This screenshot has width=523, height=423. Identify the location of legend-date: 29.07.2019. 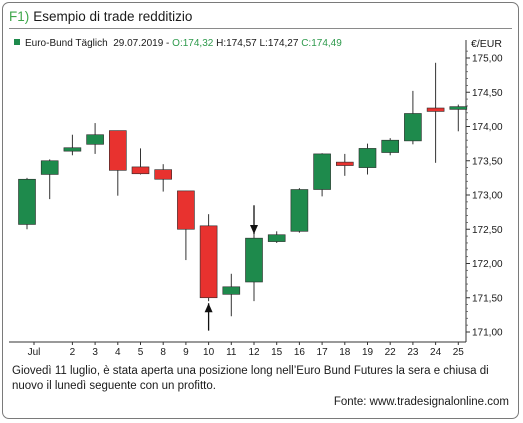
(138, 43).